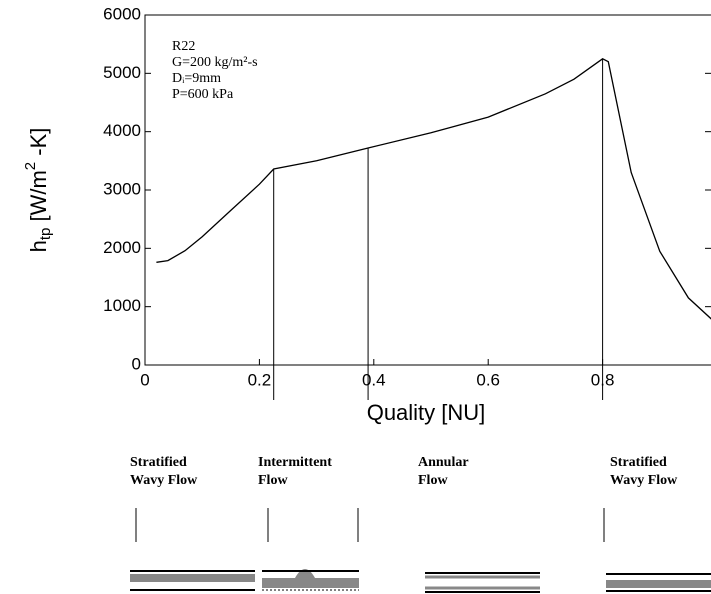 The width and height of the screenshot is (711, 594). Describe the element at coordinates (215, 62) in the screenshot. I see `annotation: G=200 kg/m²-s` at that location.